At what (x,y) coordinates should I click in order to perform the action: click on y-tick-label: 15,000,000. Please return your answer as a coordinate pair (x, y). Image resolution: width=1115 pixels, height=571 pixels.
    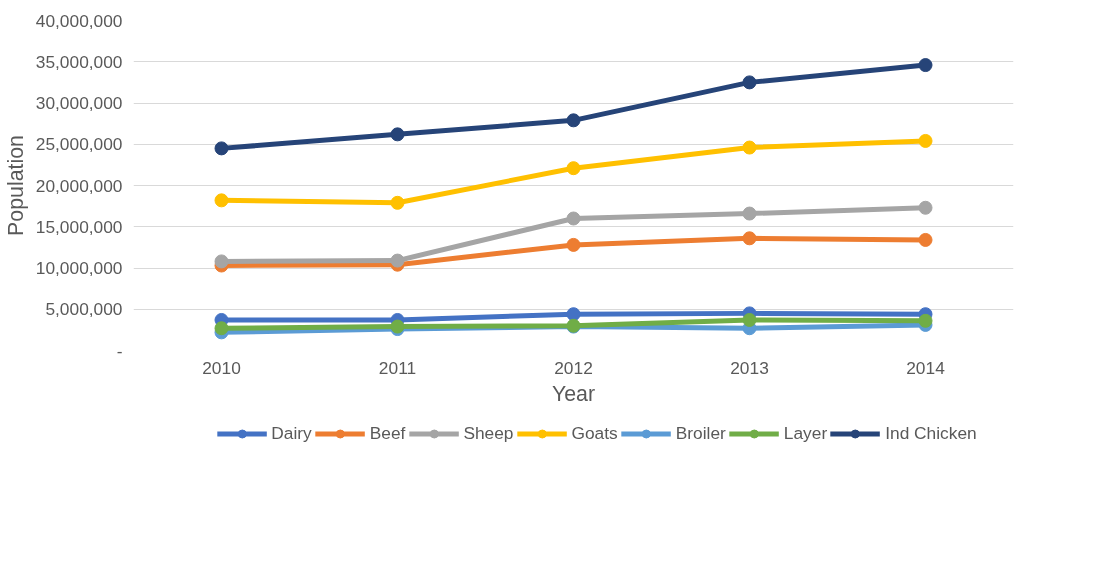
    Looking at the image, I should click on (79, 226).